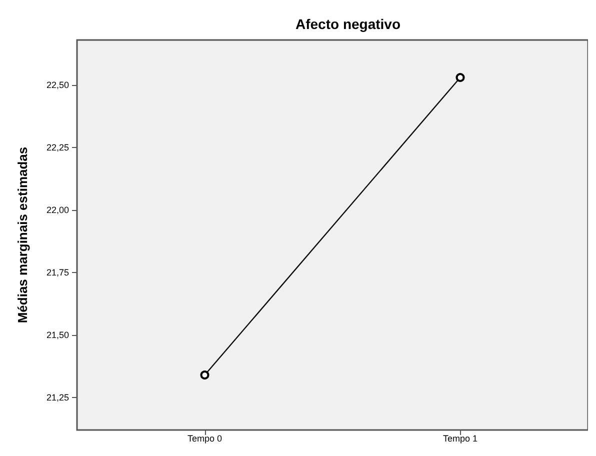  What do you see at coordinates (348, 24) in the screenshot?
I see `chart-title: Afecto negativo` at bounding box center [348, 24].